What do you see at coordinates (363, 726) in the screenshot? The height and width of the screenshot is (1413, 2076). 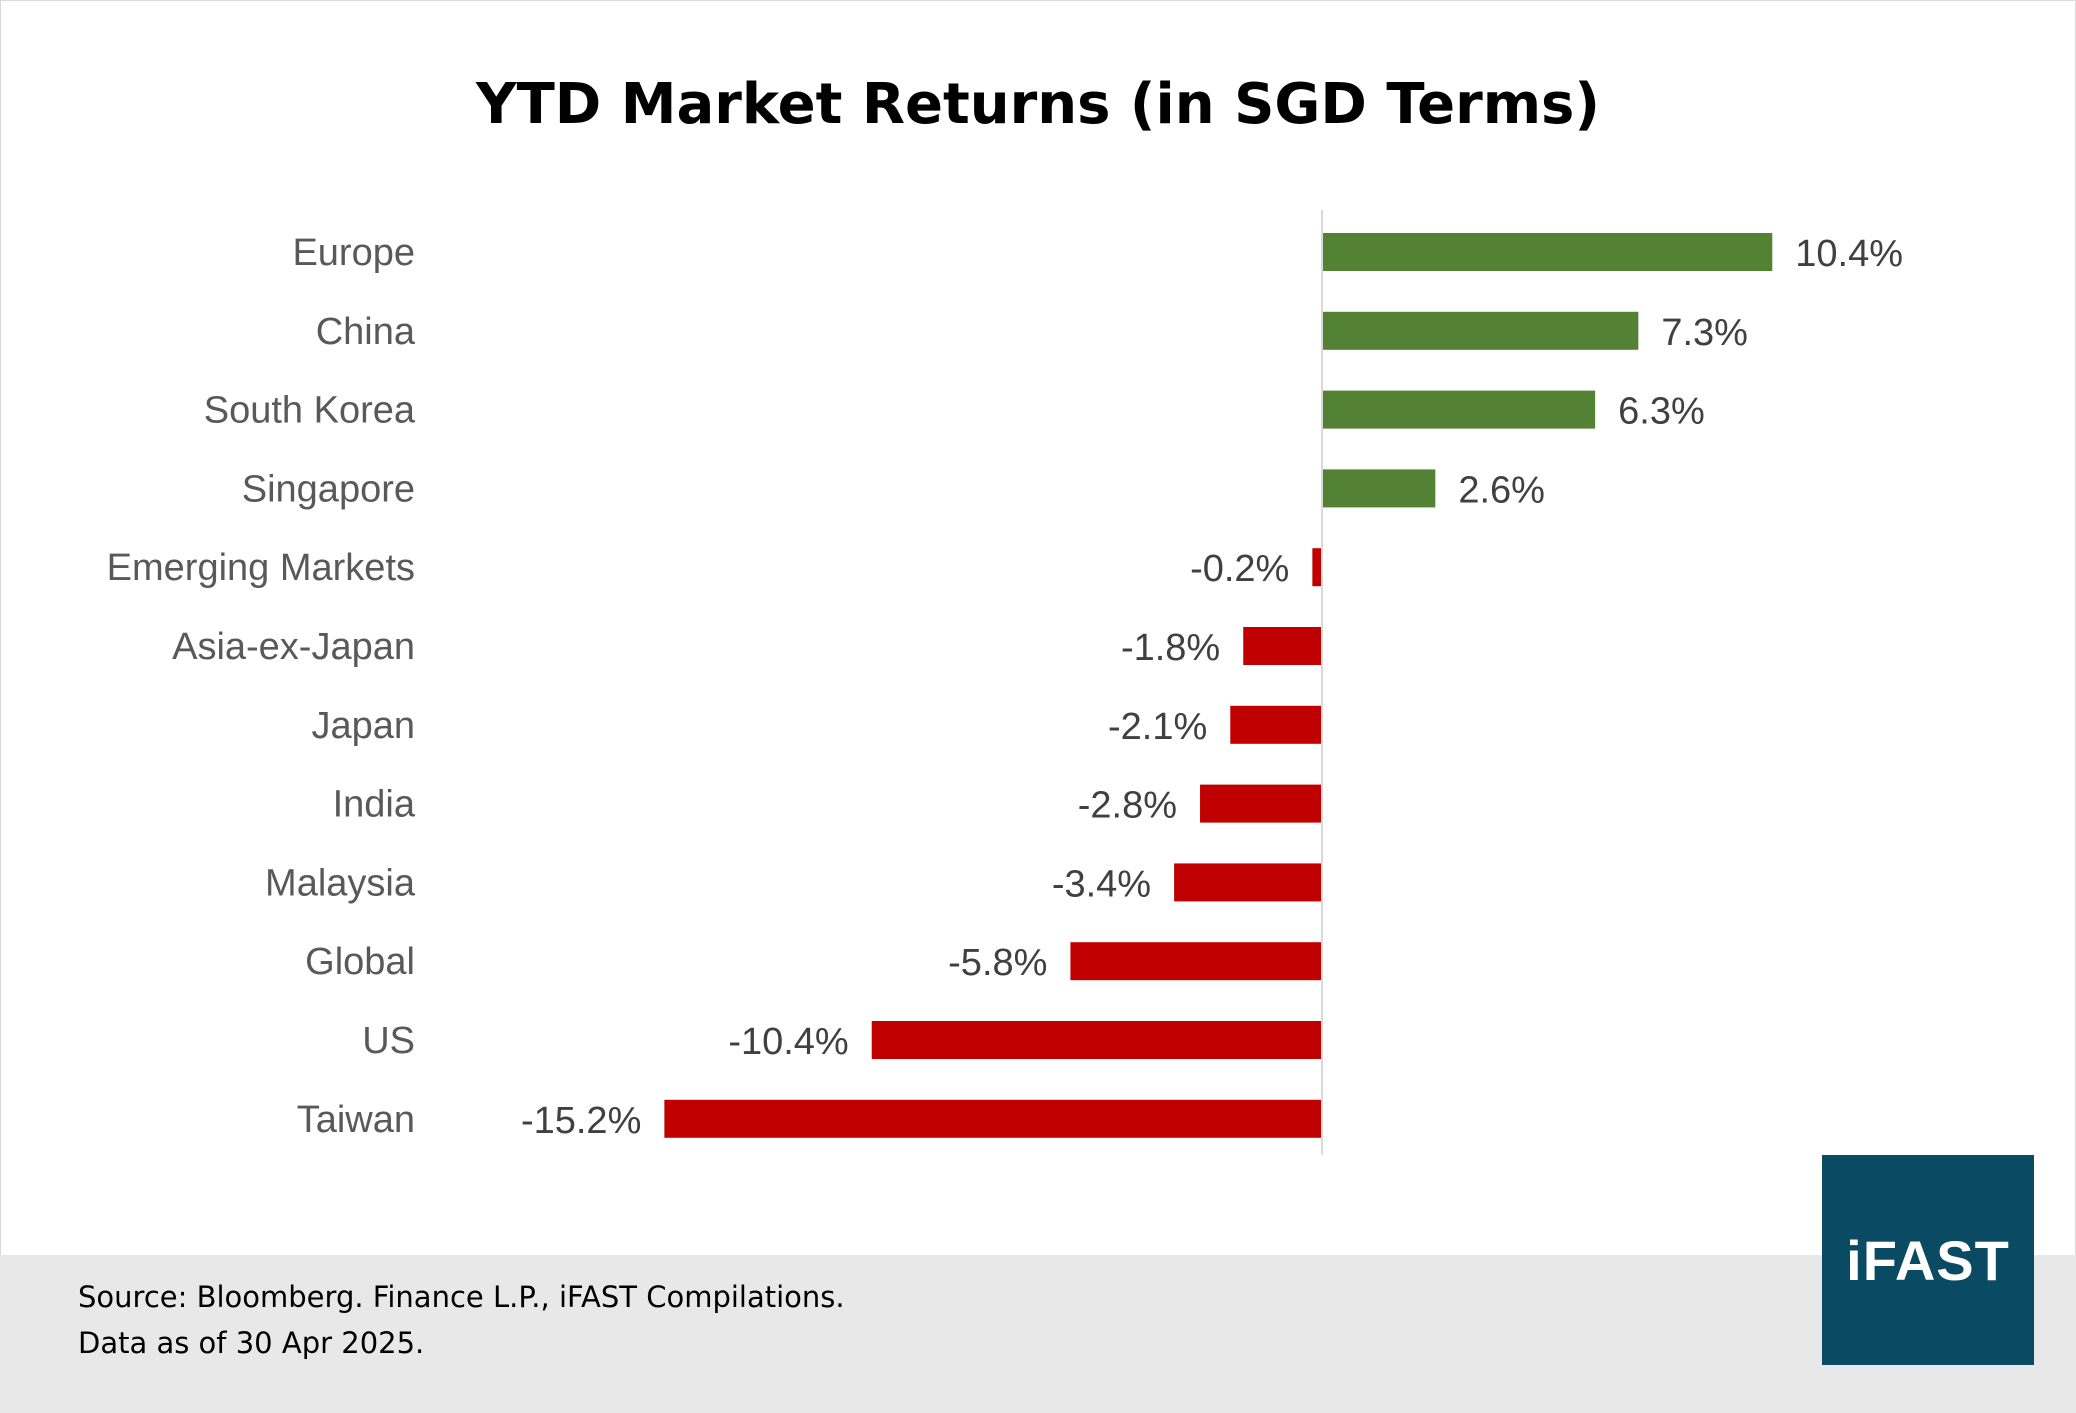 I see `category-label: Japan` at bounding box center [363, 726].